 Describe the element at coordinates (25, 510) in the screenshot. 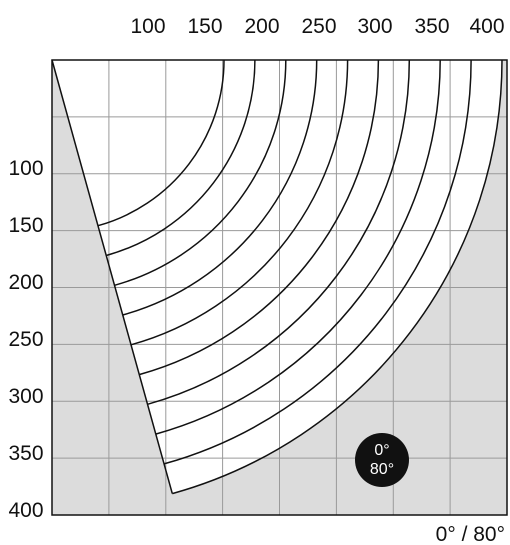

I see `y-tick-400: 400` at that location.